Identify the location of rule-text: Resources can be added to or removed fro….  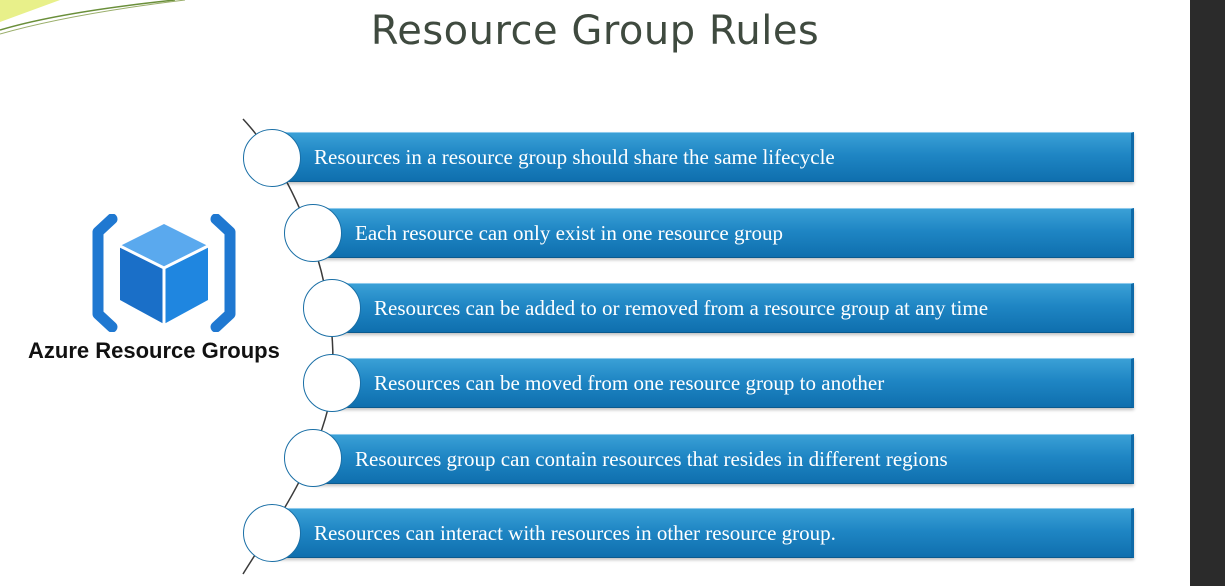
(681, 308).